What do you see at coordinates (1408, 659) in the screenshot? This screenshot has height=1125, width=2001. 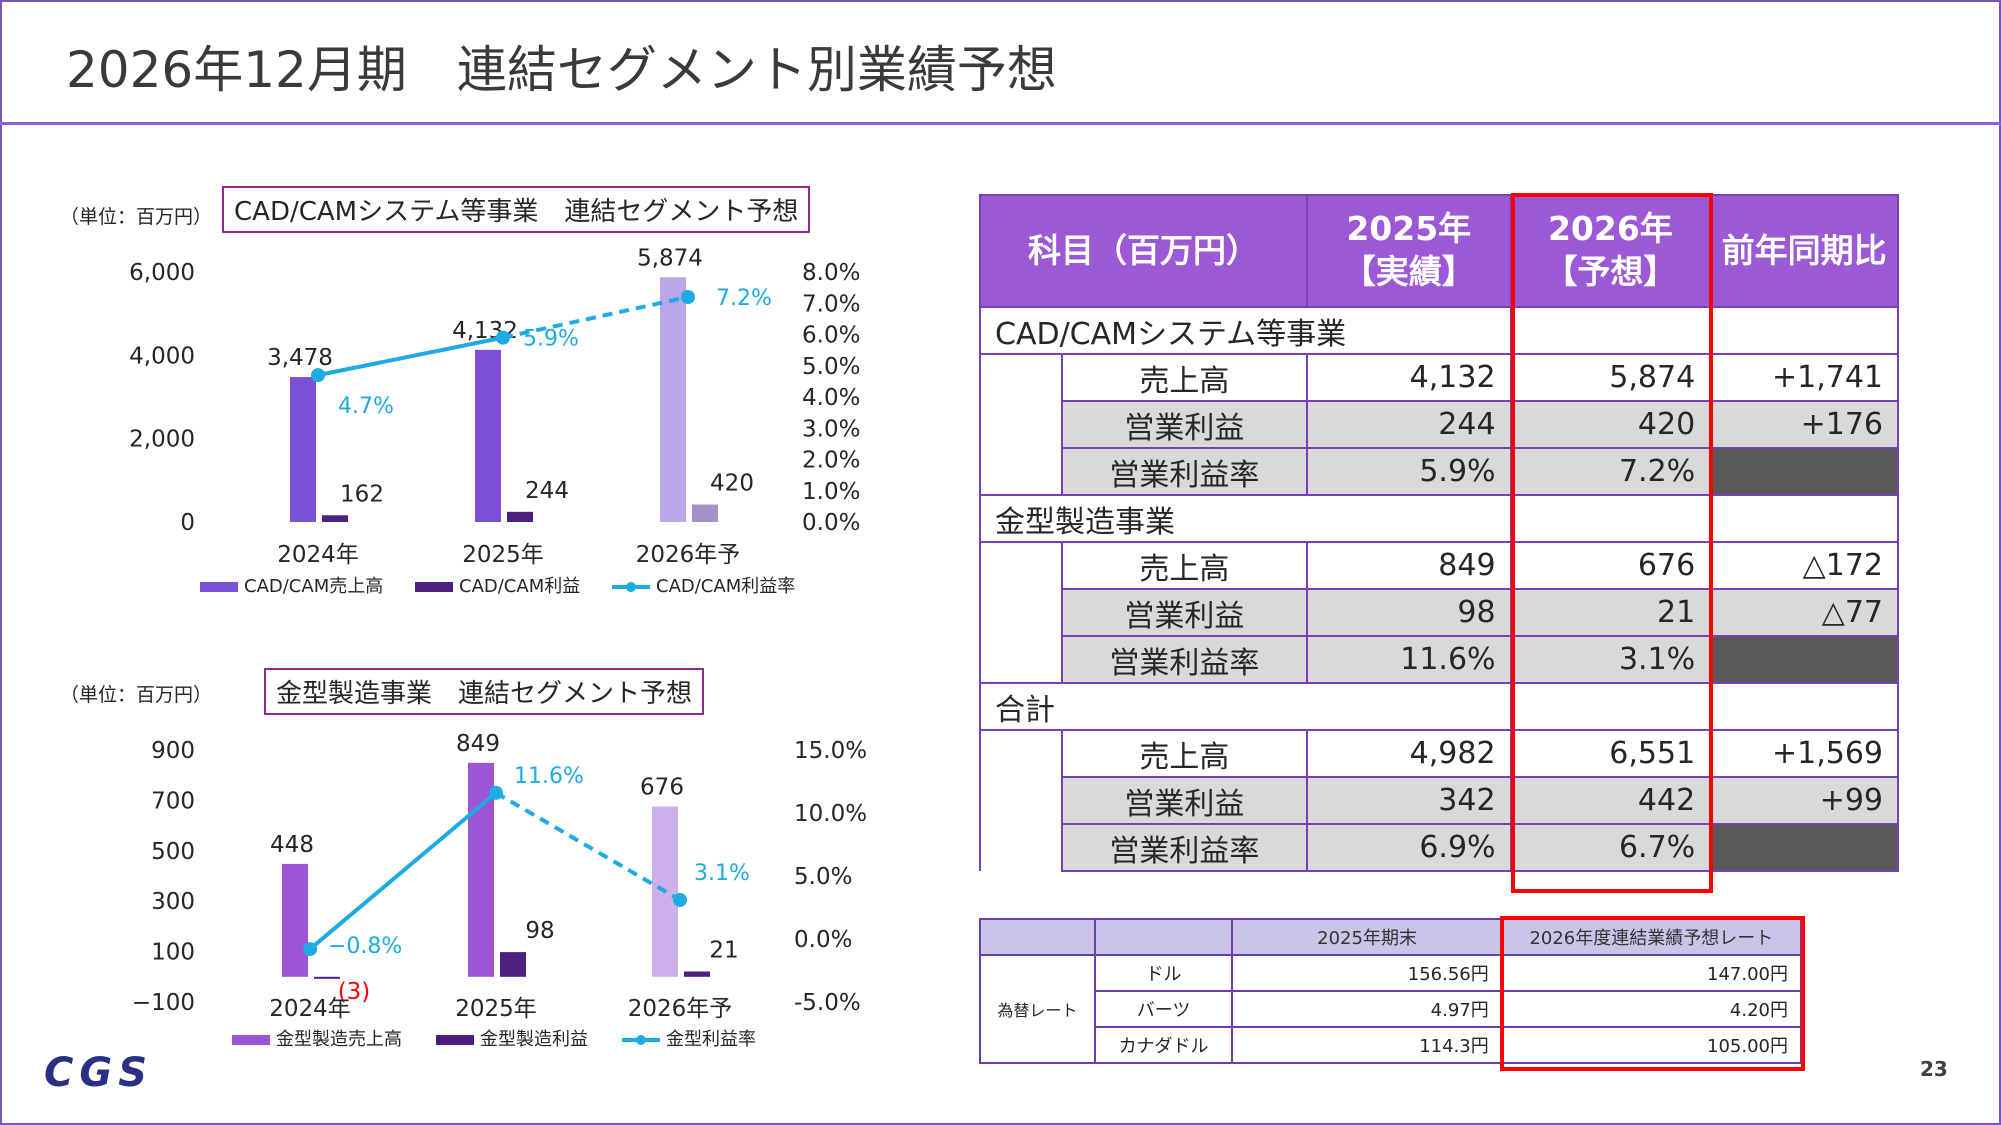 I see `value-2025: 11.6%` at bounding box center [1408, 659].